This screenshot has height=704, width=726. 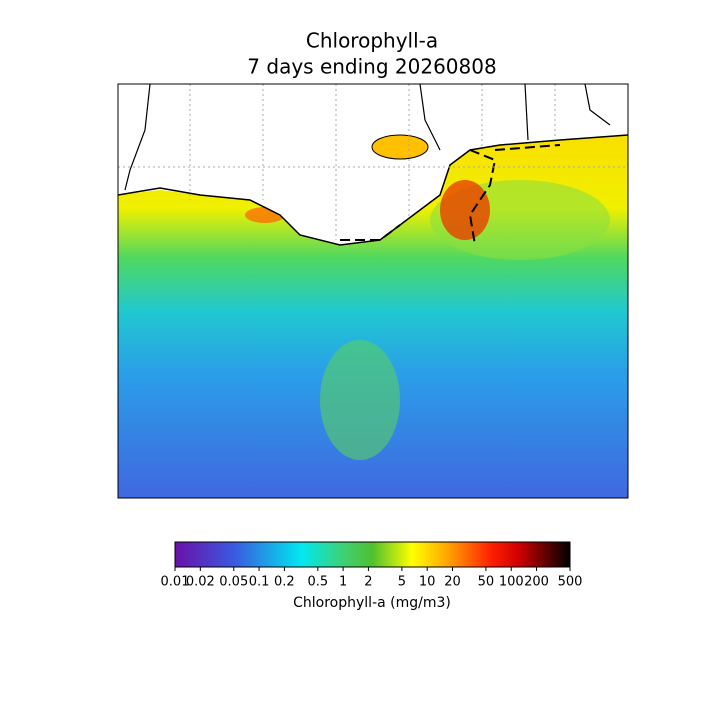 What do you see at coordinates (536, 582) in the screenshot?
I see `colorbar-tick-label: 200` at bounding box center [536, 582].